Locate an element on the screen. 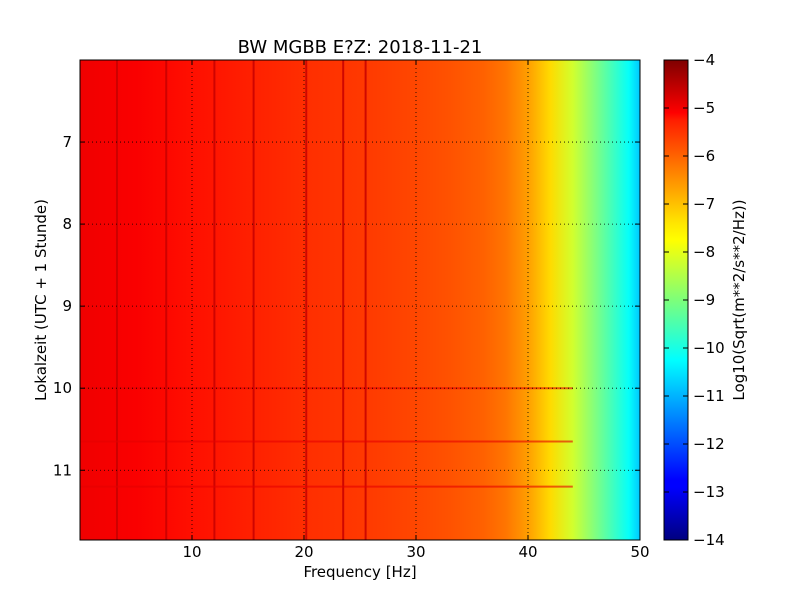 The width and height of the screenshot is (800, 600). y-tick-label: 10 is located at coordinates (62, 388).